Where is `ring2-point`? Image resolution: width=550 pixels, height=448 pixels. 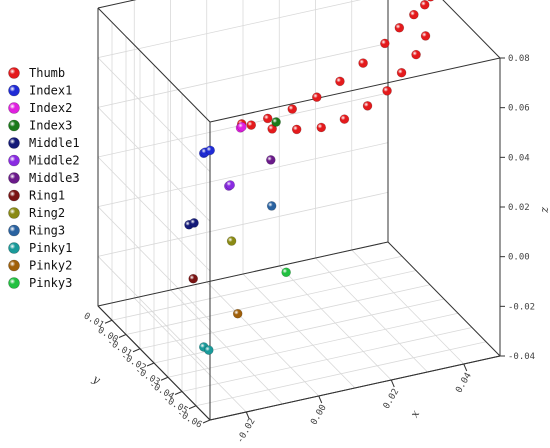 ring2-point is located at coordinates (231, 241).